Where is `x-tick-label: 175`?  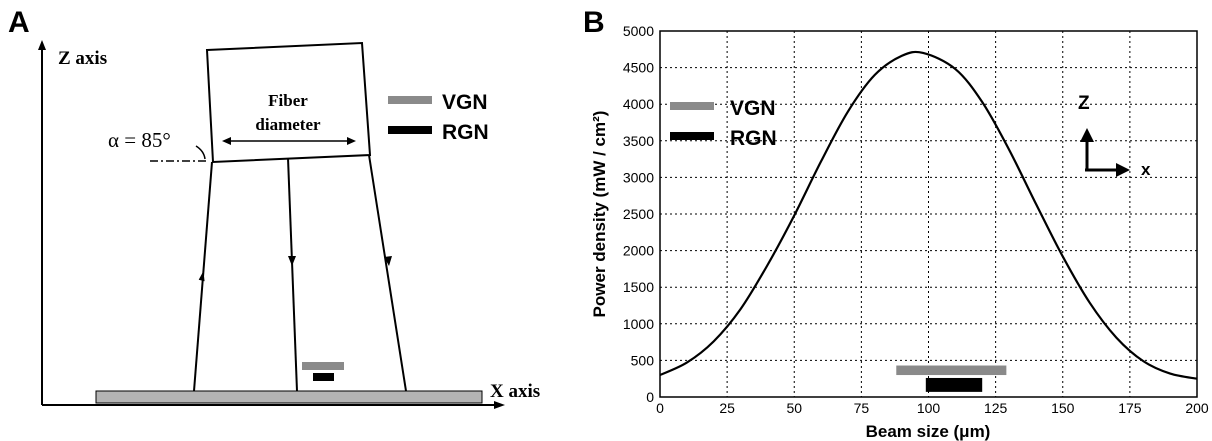
x-tick-label: 175 is located at coordinates (1130, 408).